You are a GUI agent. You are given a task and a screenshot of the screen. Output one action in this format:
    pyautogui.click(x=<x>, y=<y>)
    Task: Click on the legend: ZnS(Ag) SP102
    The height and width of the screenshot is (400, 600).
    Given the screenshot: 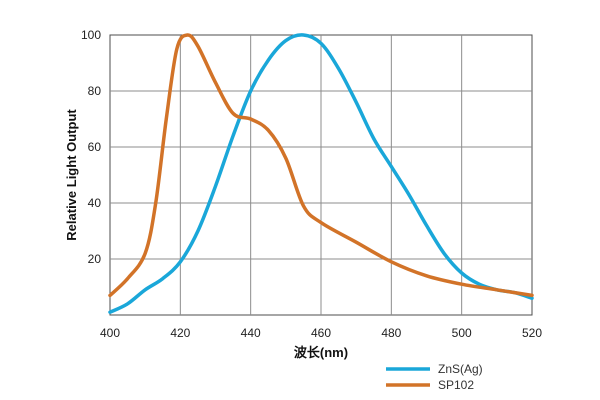 What is the action you would take?
    pyautogui.click(x=434, y=377)
    